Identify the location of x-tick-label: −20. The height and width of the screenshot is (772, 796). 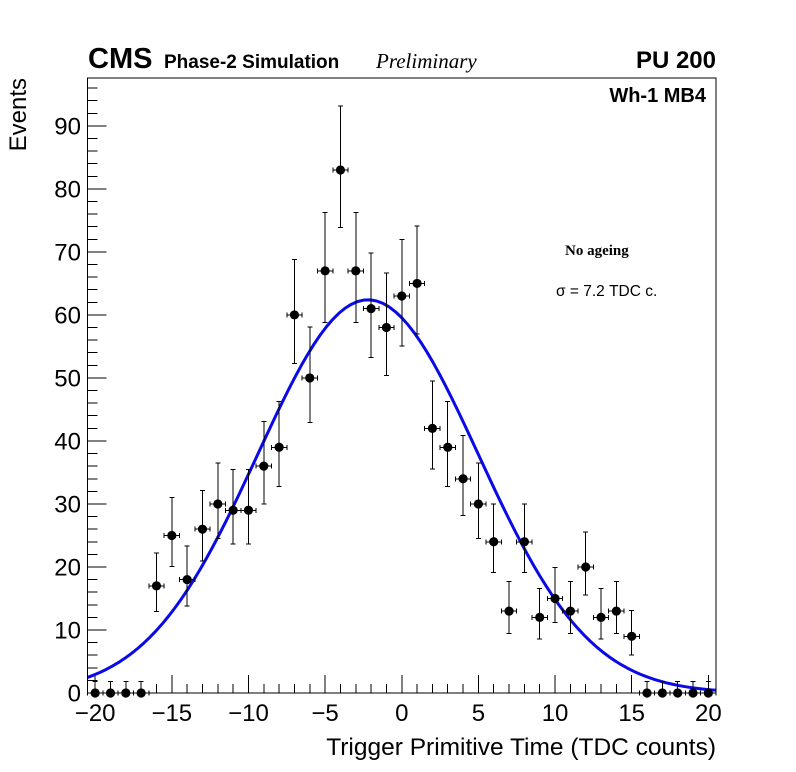
(95, 713).